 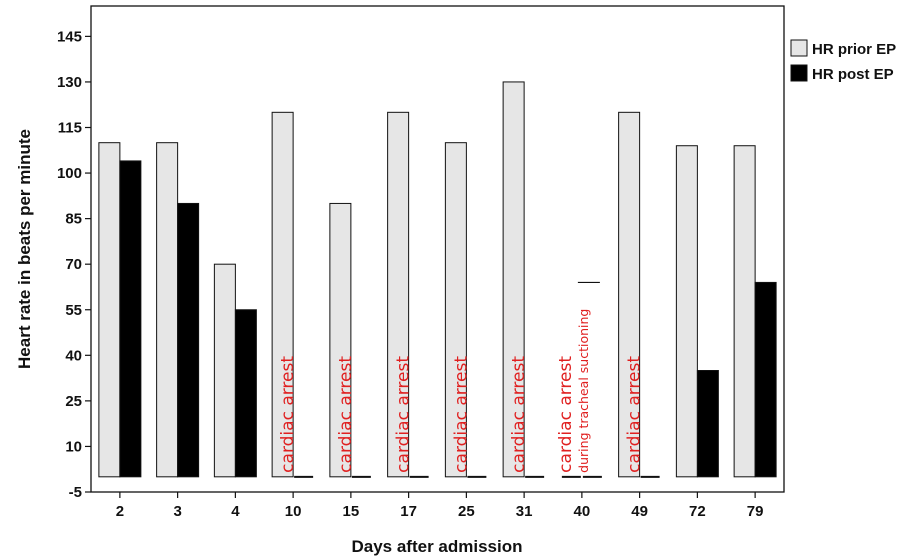 I want to click on y-tick-label: 100, so click(x=69, y=173).